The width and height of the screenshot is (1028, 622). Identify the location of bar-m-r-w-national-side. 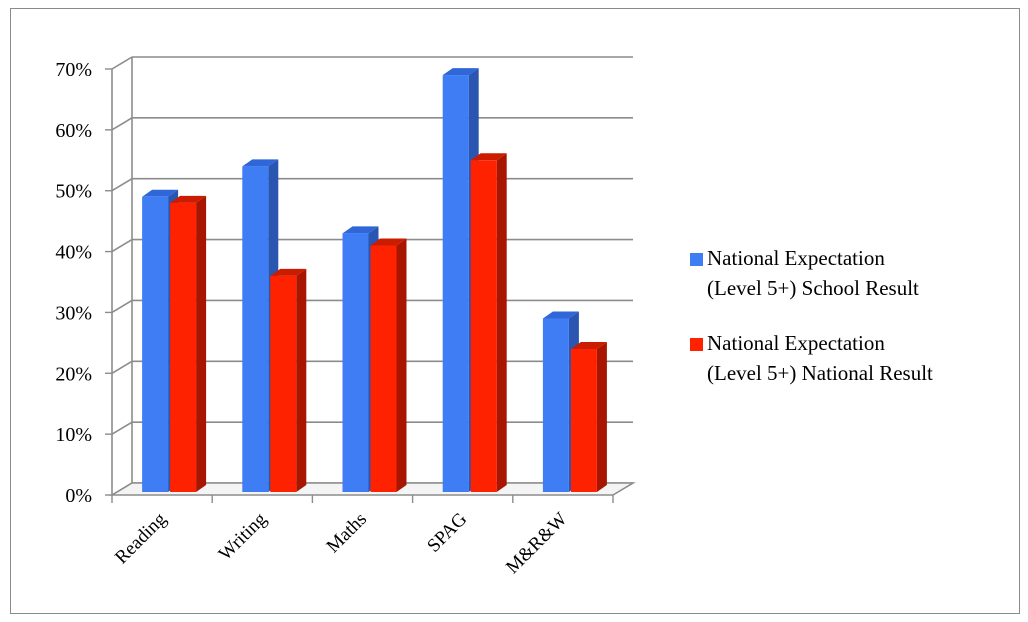
(601, 416).